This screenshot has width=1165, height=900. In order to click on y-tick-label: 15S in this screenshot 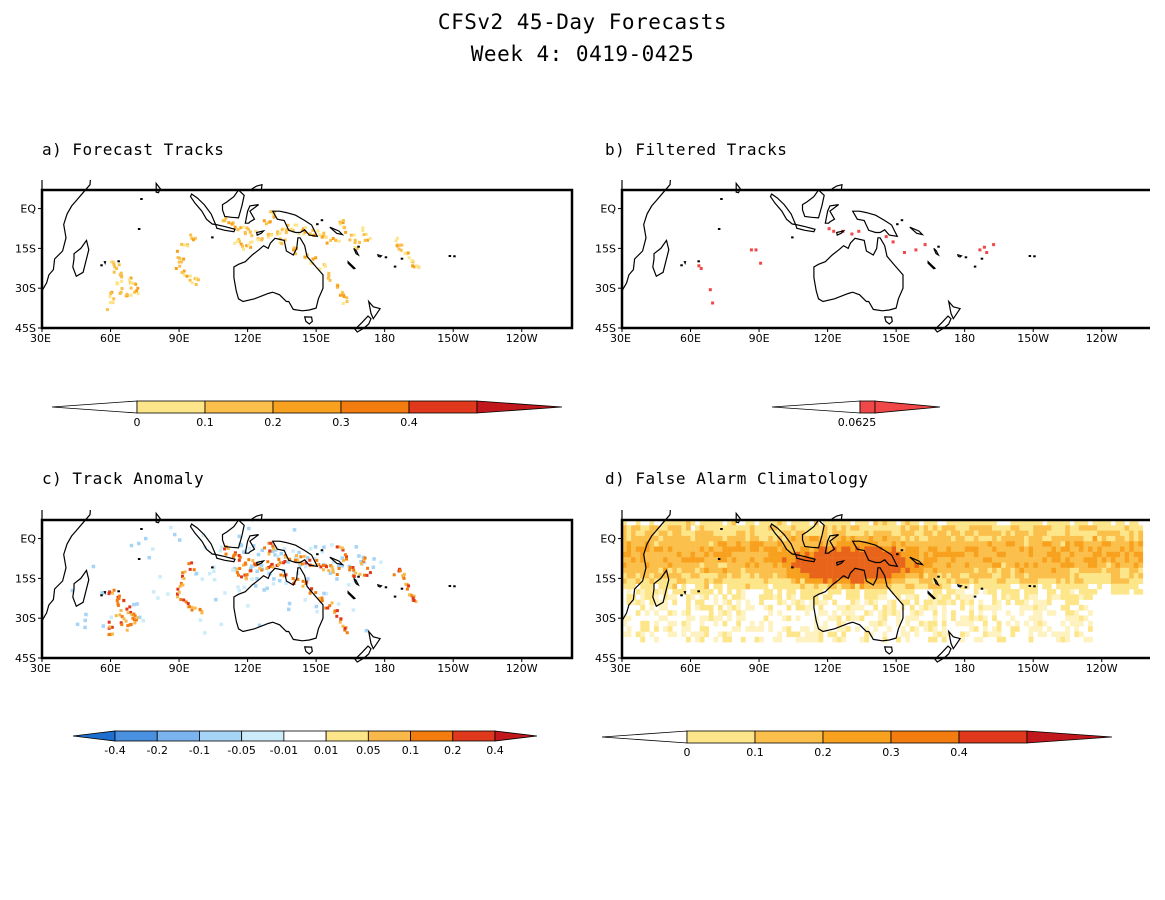, I will do `click(605, 578)`.